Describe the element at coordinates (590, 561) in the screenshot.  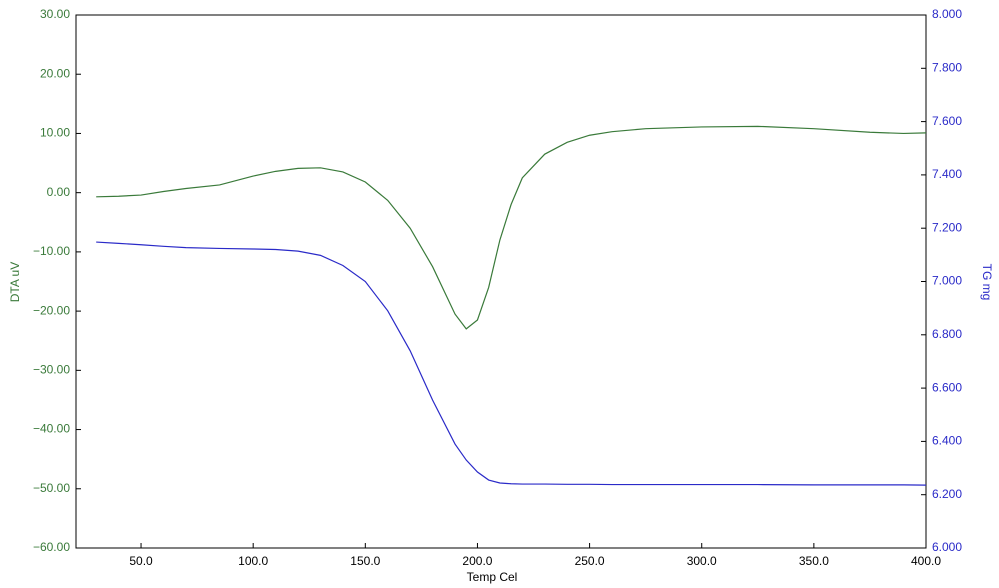
I see `x-tick-label: 250.0` at that location.